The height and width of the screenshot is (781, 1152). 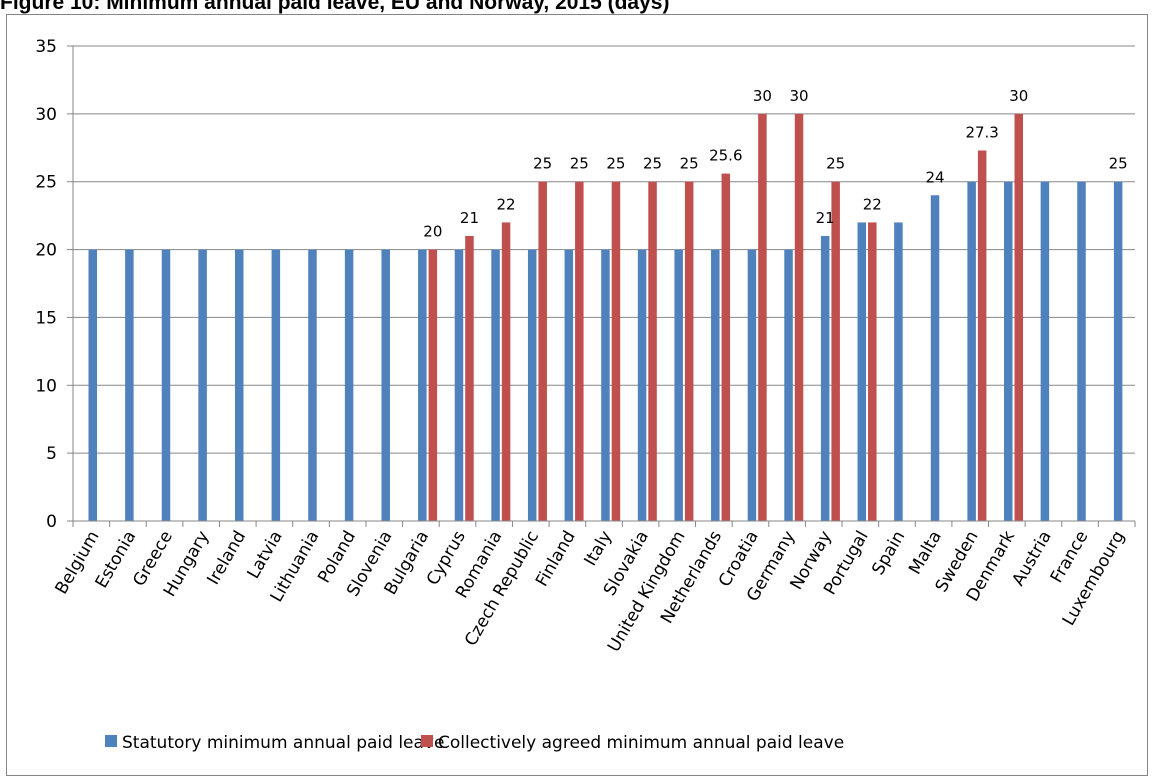 I want to click on legend-label-statutory: Statutory minimum annual paid leave, so click(x=283, y=743).